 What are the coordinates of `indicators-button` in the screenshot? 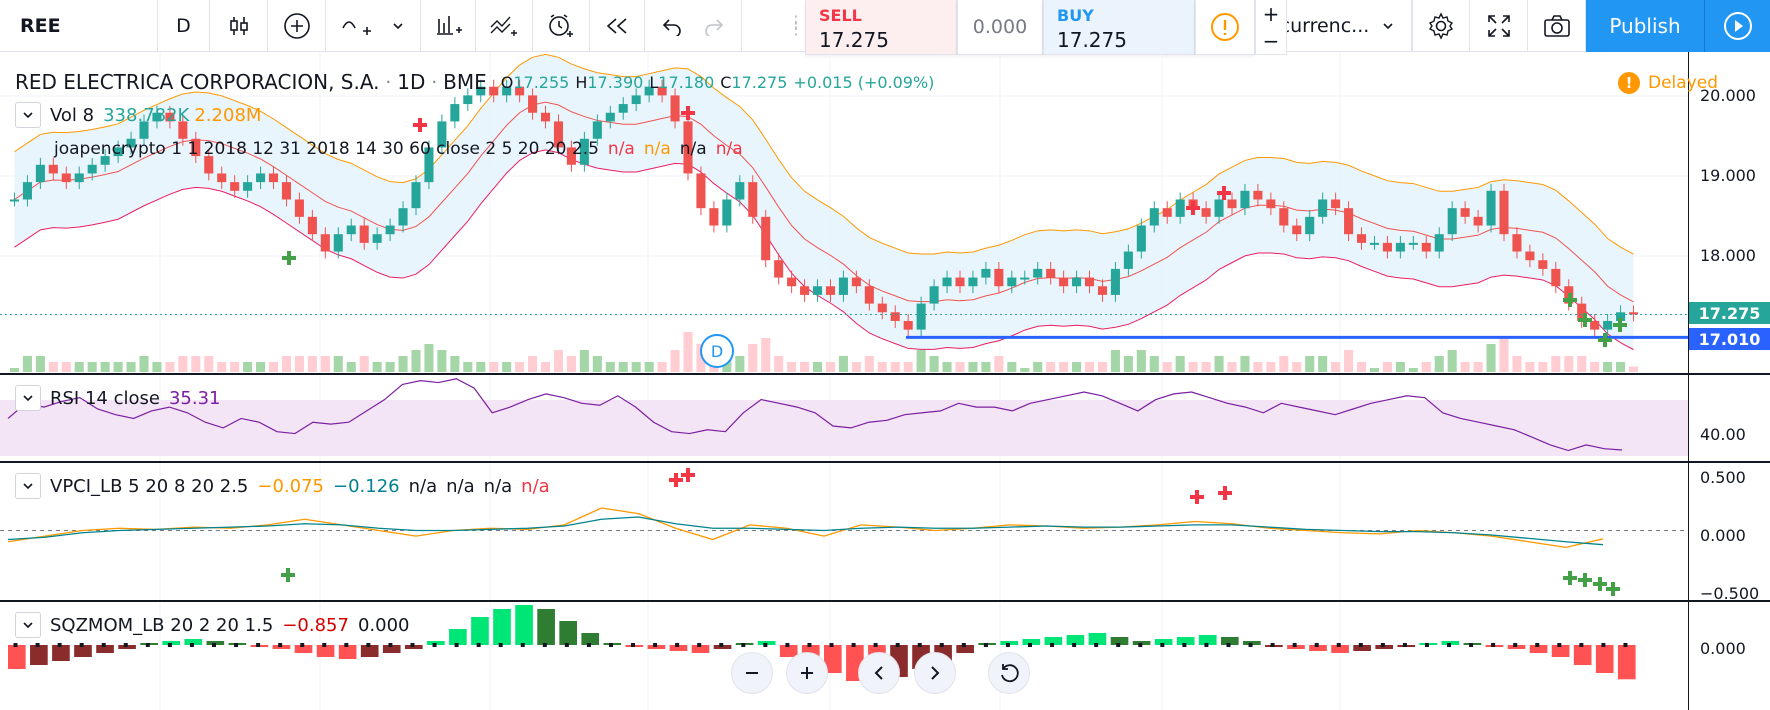 It's located at (373, 26).